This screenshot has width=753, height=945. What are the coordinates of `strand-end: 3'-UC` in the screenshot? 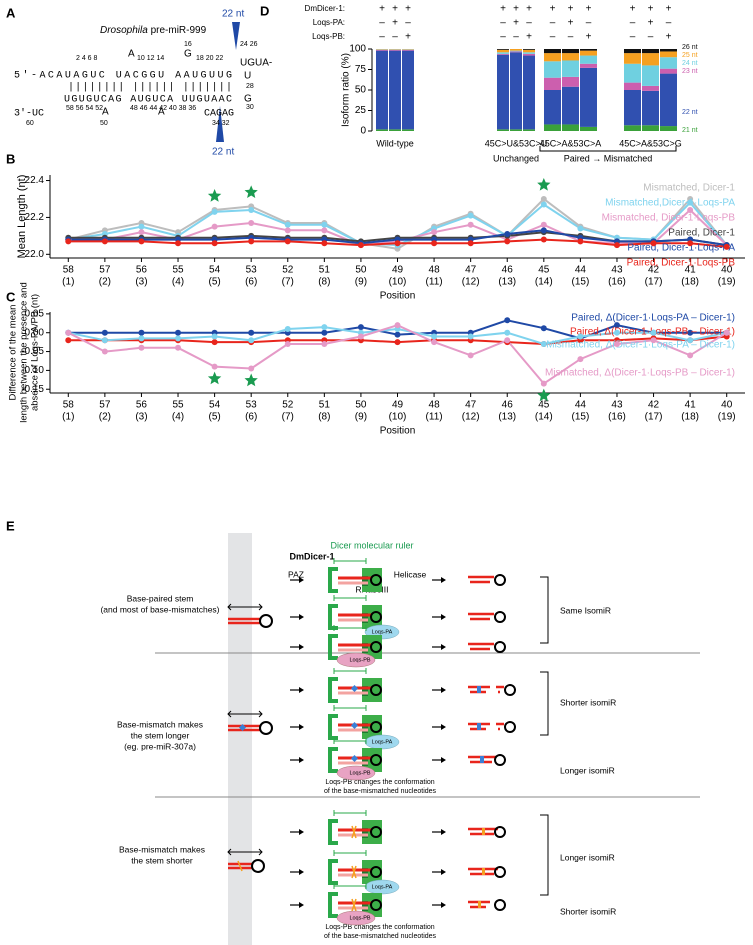 It's located at (29, 114).